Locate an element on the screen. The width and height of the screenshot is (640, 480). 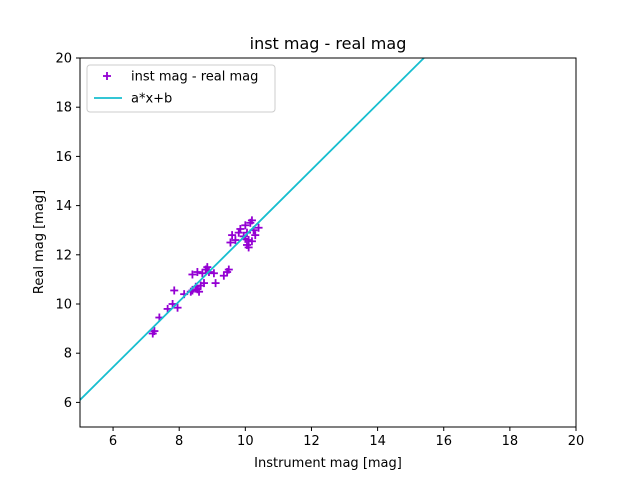
y-axis-label: Real mag [mag] is located at coordinates (39, 242).